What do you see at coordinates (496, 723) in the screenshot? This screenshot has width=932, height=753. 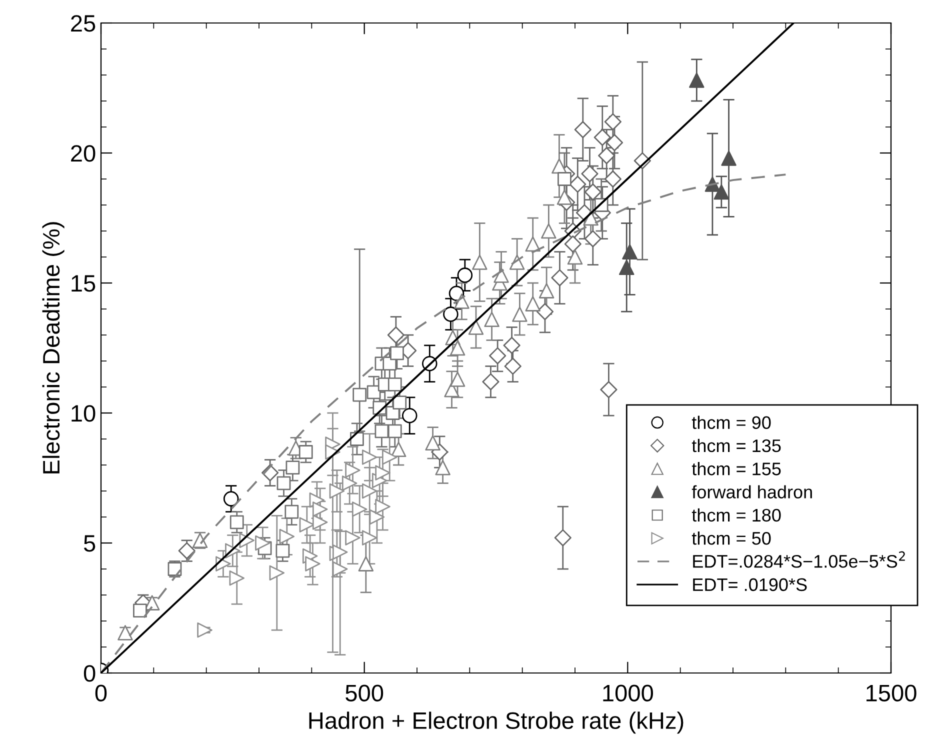 I see `x-axis-title: Hadron + Electron Strobe rate (kHz)` at bounding box center [496, 723].